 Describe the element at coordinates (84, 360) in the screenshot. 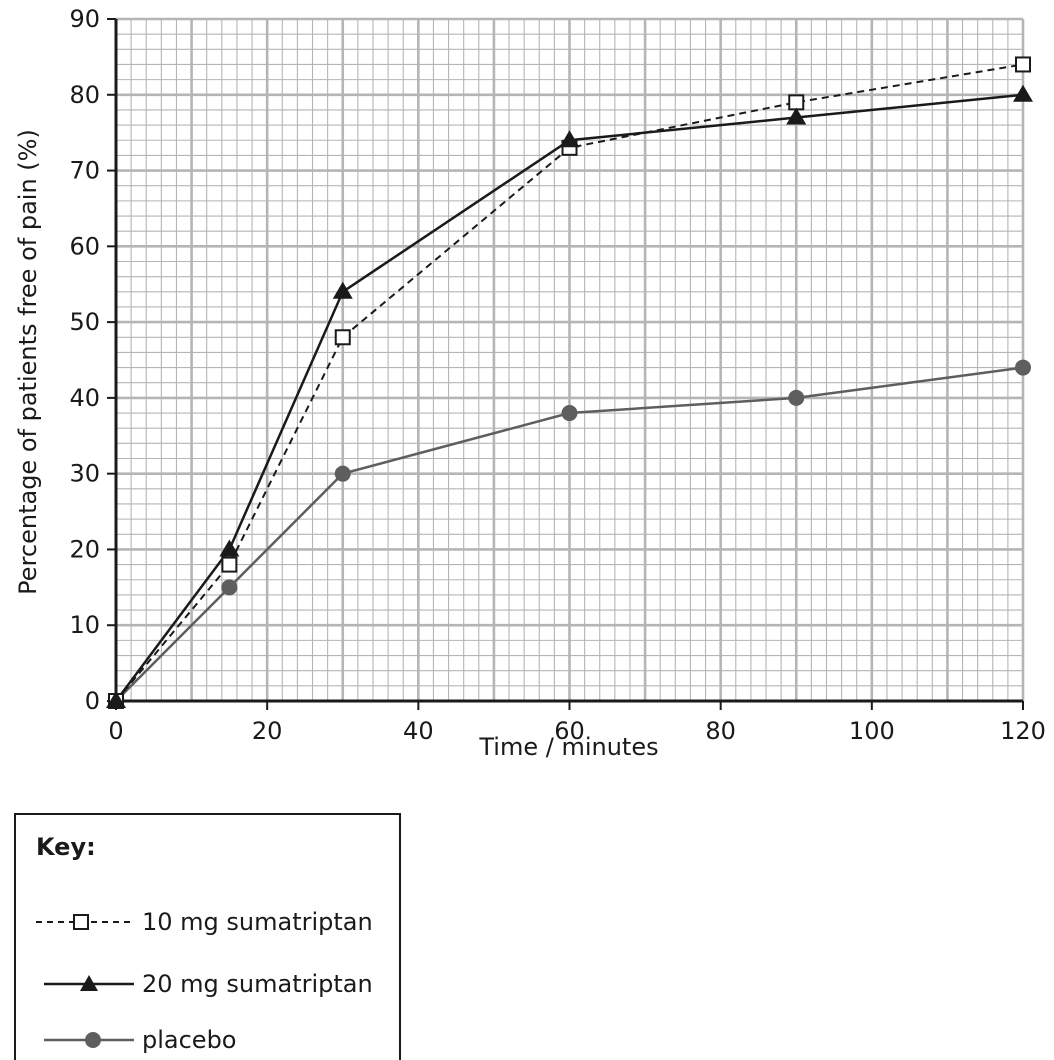

I see `y-axis-tick-labels: 0 10 20 30 40 50 60 70 80 90` at that location.